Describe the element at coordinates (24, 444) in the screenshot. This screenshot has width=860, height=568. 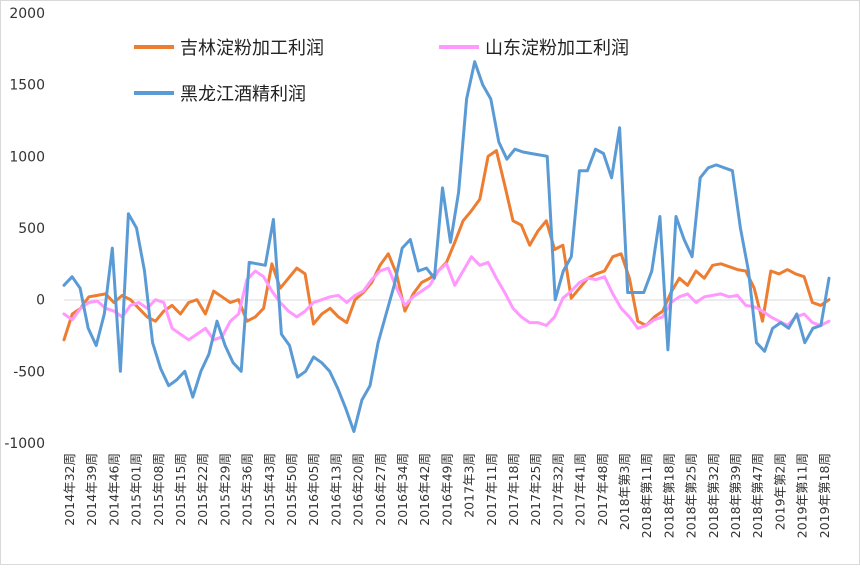
I see `y-tick-label: -1000` at that location.